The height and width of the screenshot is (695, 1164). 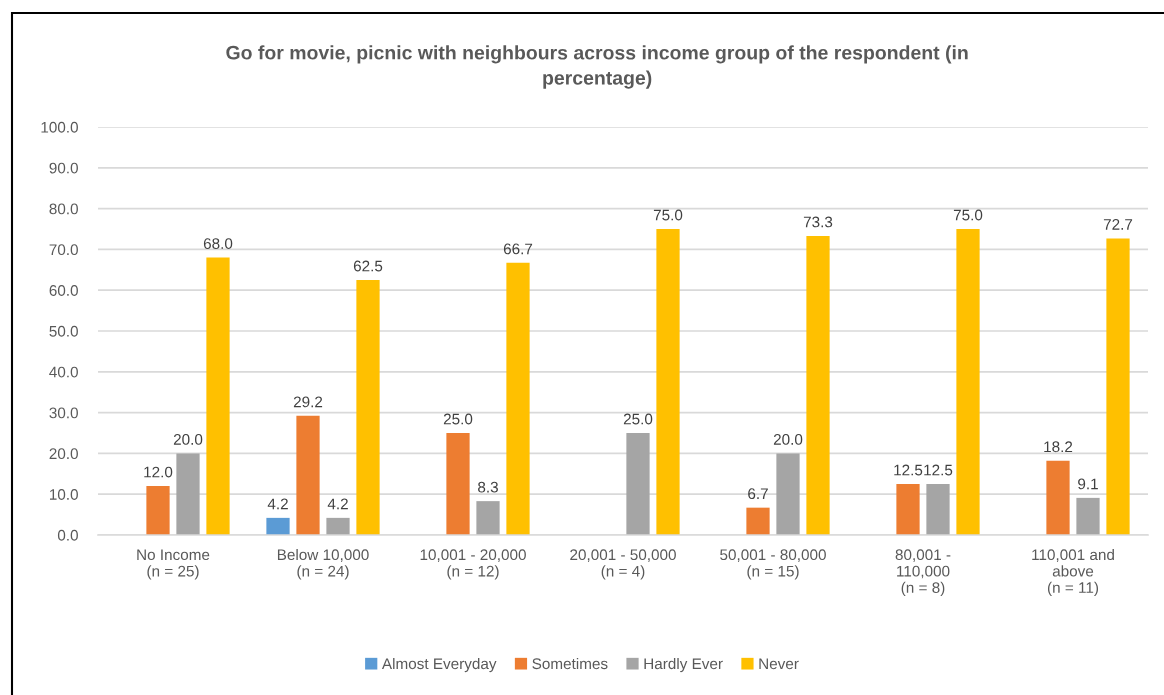 I want to click on y-tick-label: 0.0, so click(x=67, y=535).